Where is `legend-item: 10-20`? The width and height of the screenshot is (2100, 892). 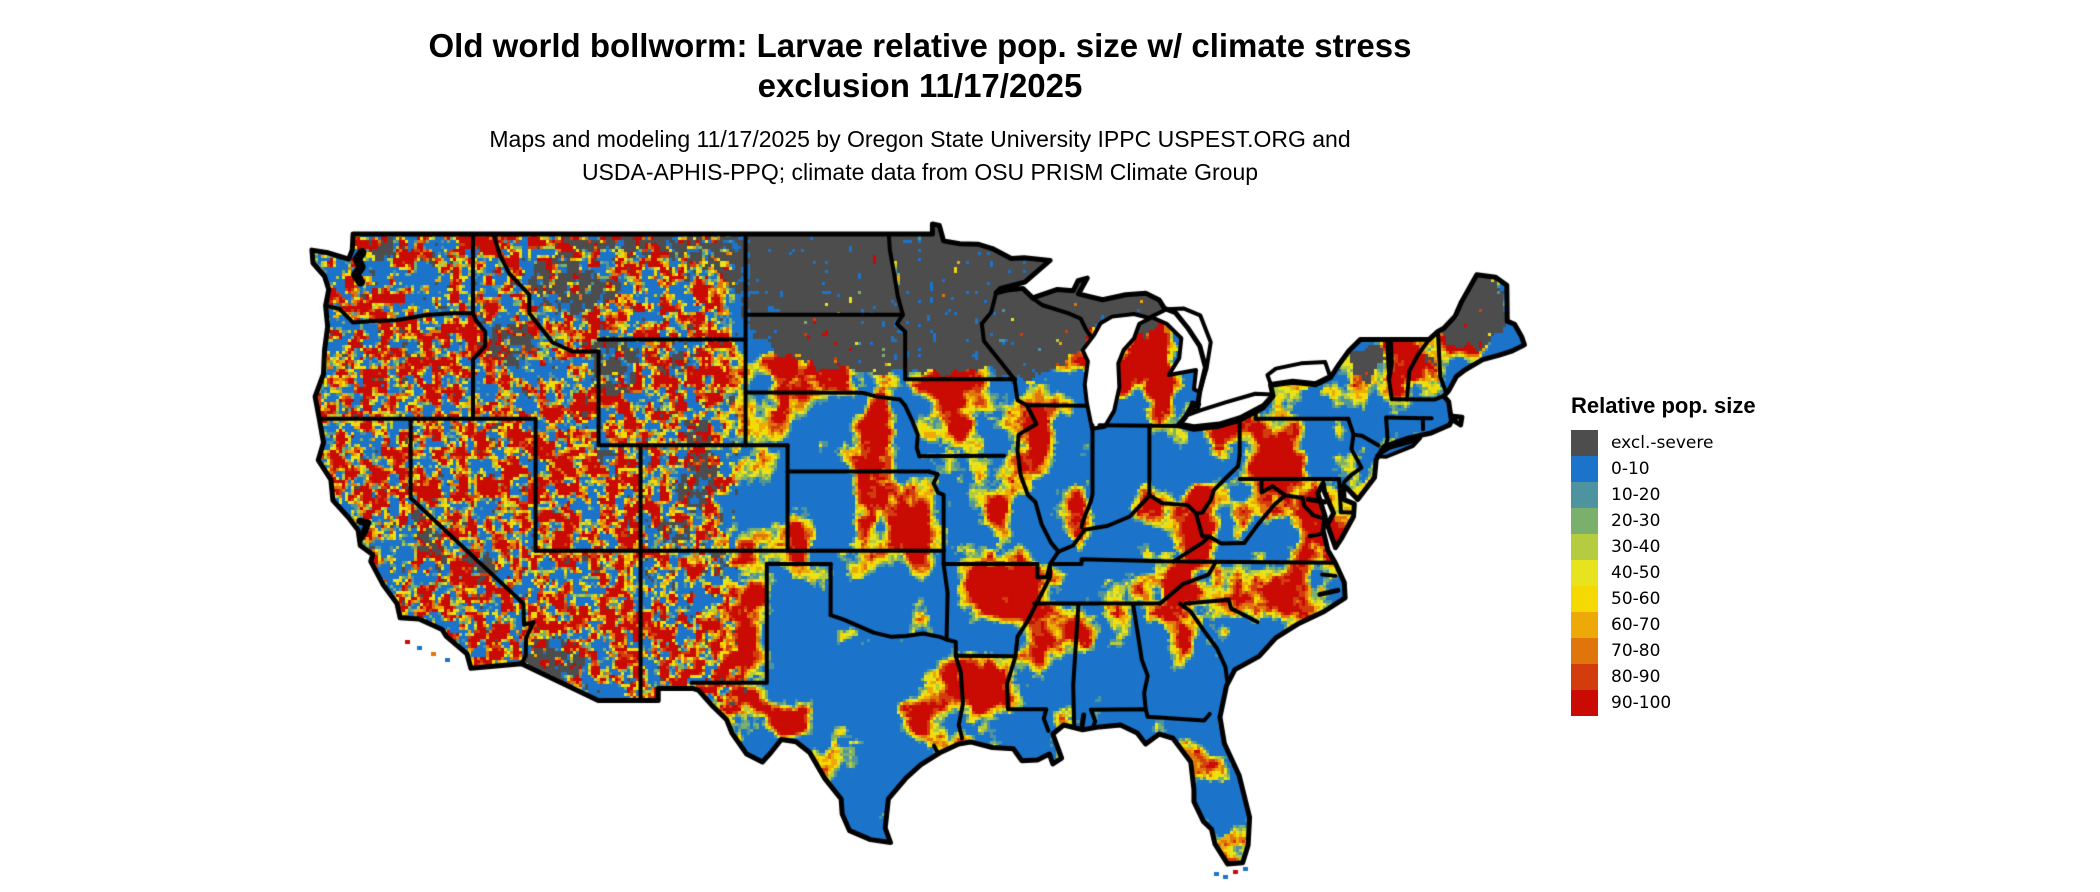 legend-item: 10-20 is located at coordinates (1663, 495).